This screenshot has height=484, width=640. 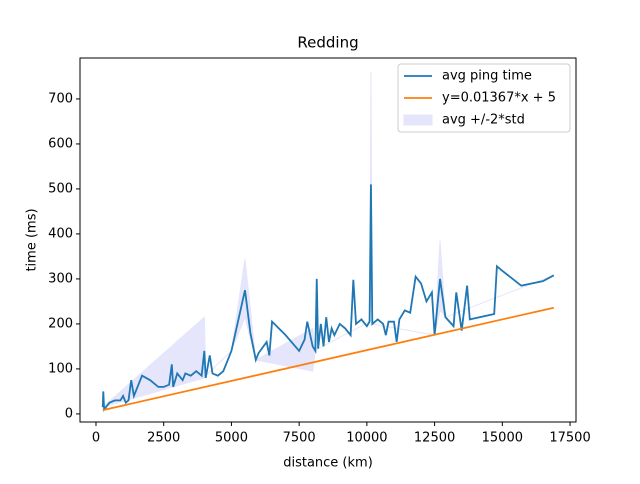 I want to click on y-tick-label: 100, so click(x=60, y=368).